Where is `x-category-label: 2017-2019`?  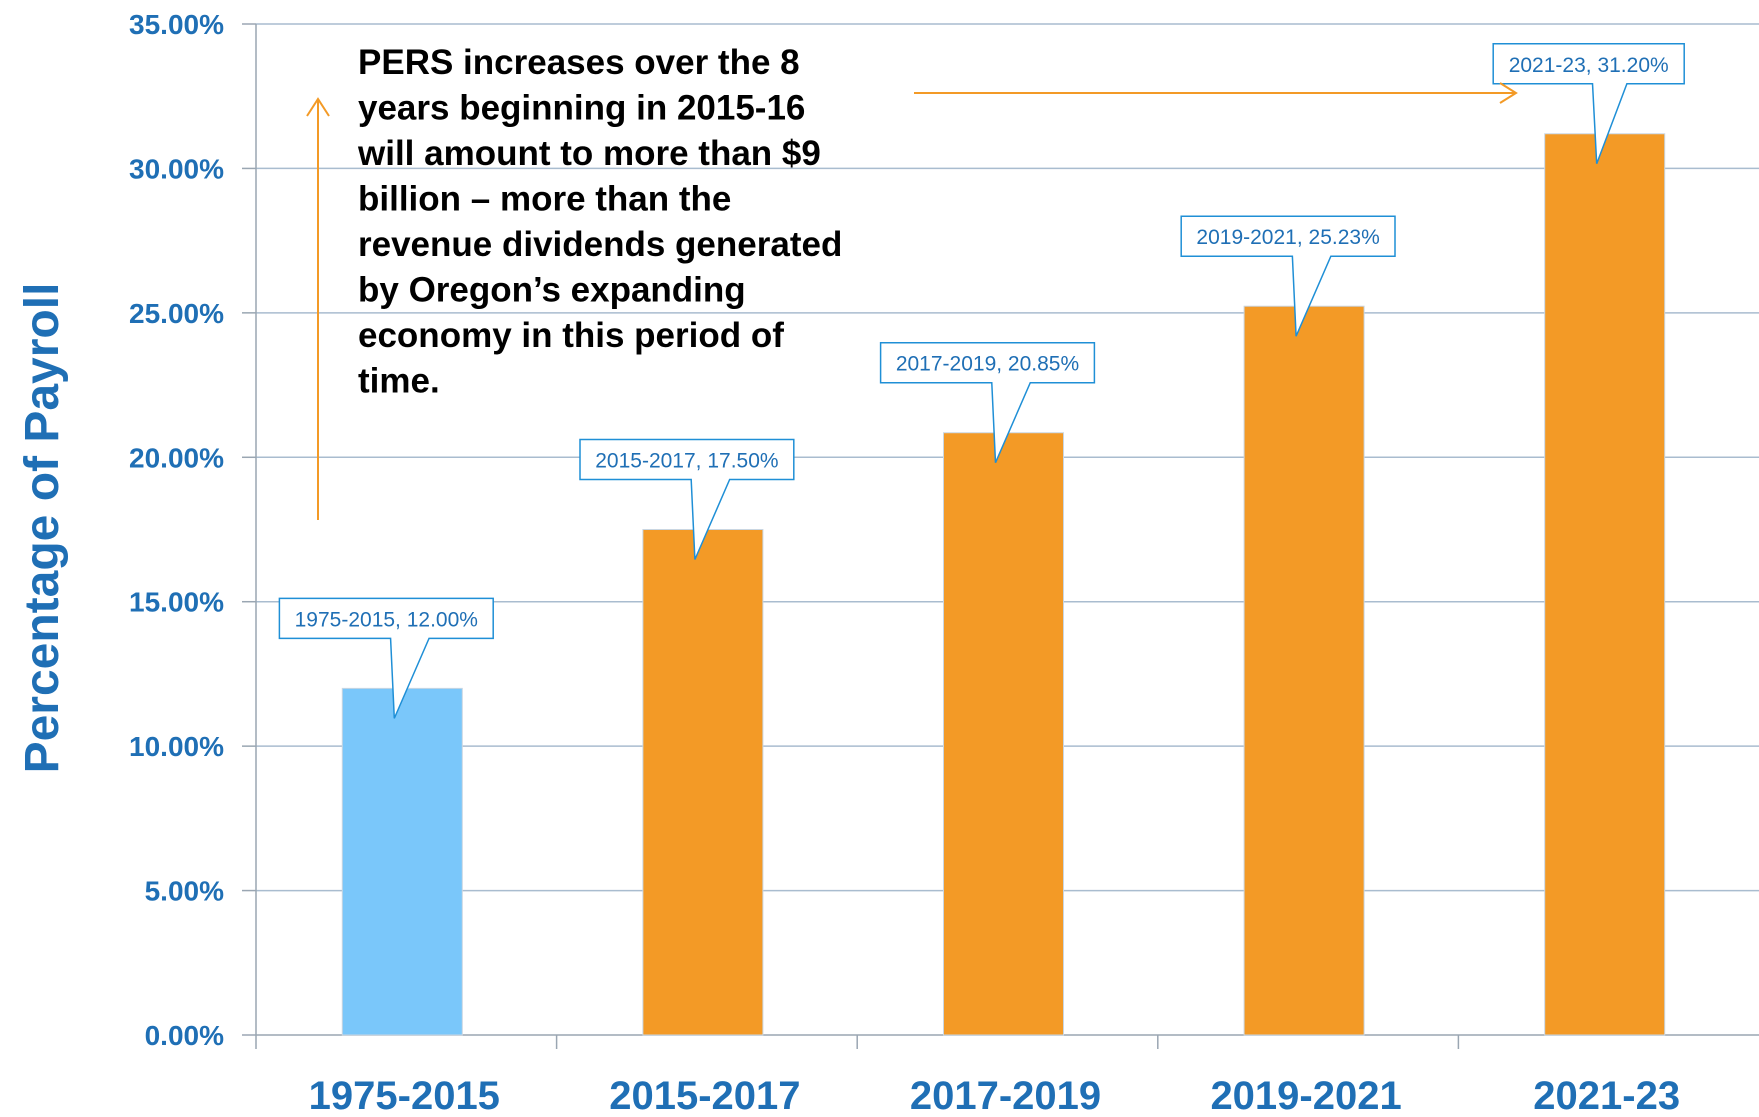 x-category-label: 2017-2019 is located at coordinates (1005, 1095).